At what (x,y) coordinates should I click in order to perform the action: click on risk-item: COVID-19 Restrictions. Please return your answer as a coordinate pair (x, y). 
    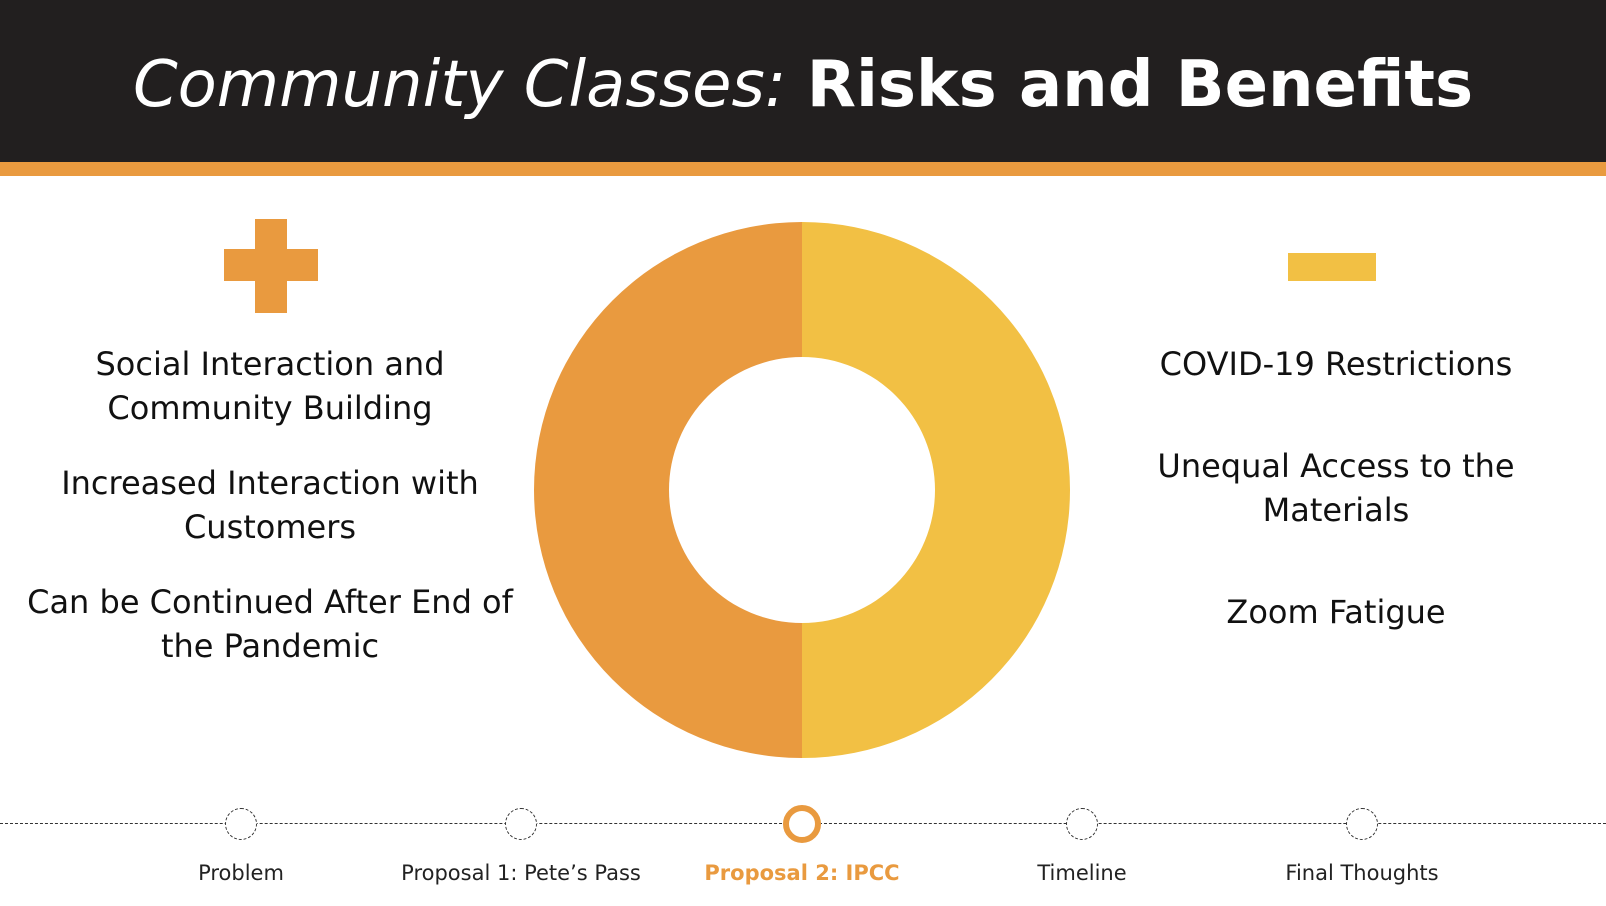
    Looking at the image, I should click on (1336, 364).